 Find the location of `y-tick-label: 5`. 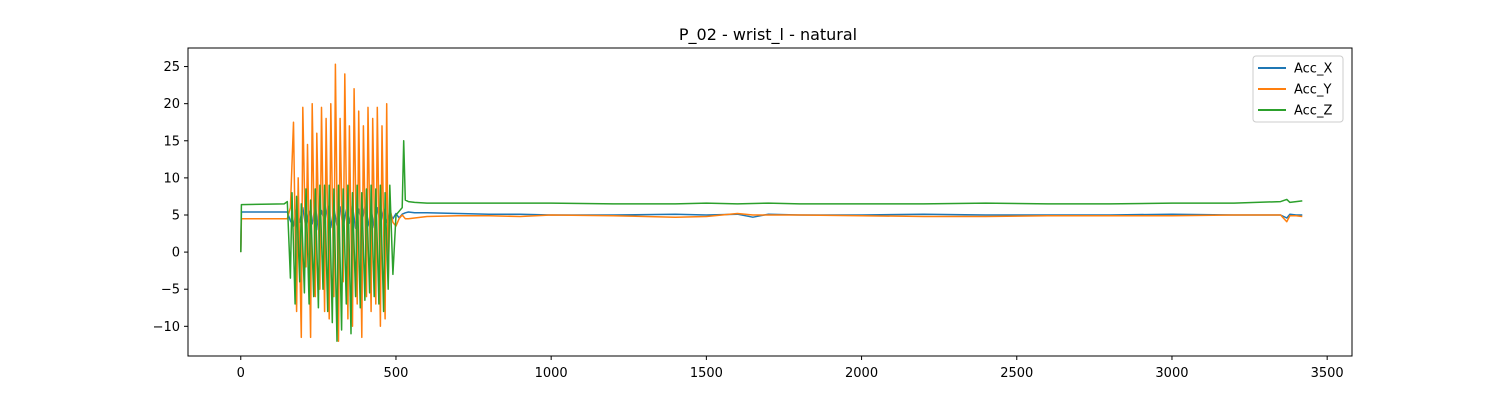

y-tick-label: 5 is located at coordinates (176, 215).